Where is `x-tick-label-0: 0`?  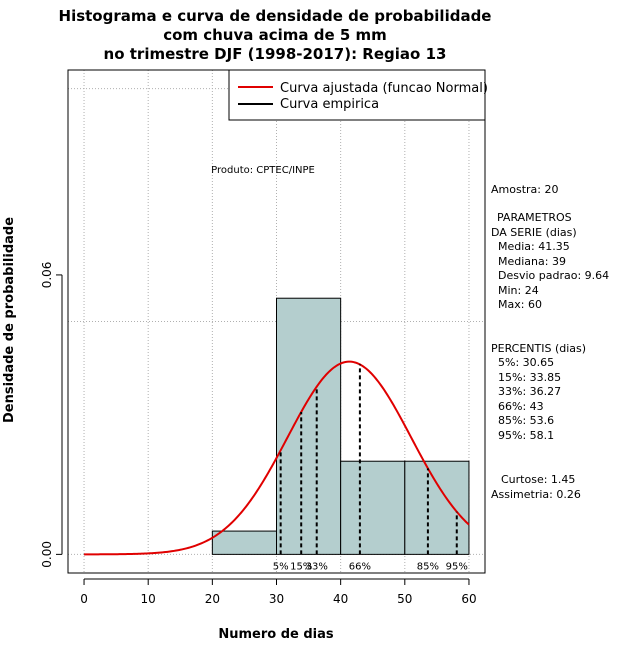
x-tick-label-0: 0 is located at coordinates (84, 599).